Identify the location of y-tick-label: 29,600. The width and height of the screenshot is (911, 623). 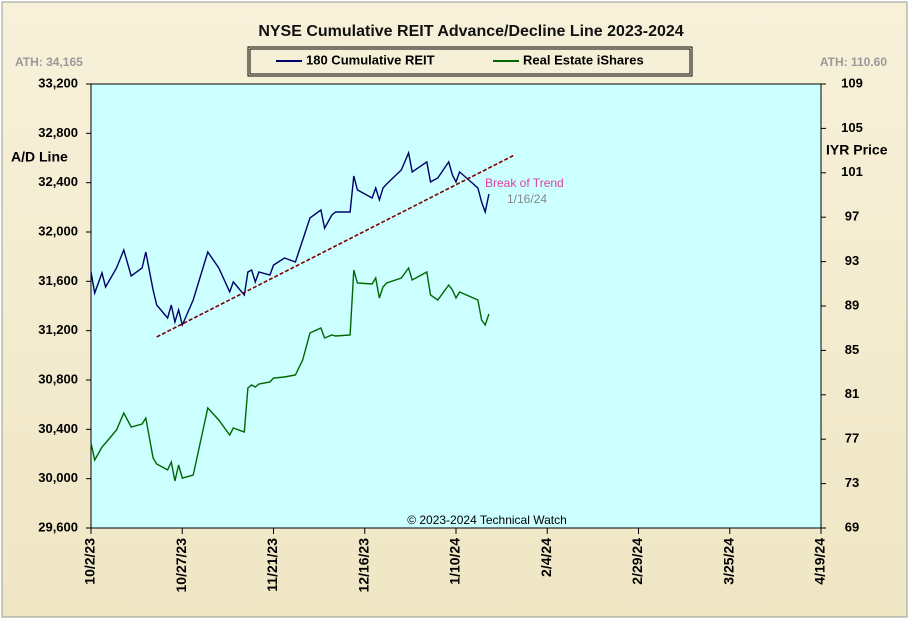
(58, 526).